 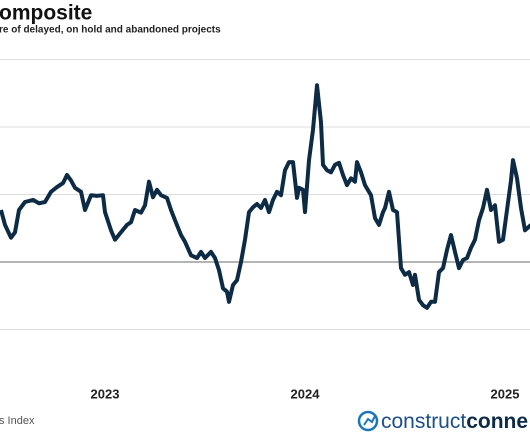 What do you see at coordinates (105, 393) in the screenshot?
I see `x-tick-label: 2023` at bounding box center [105, 393].